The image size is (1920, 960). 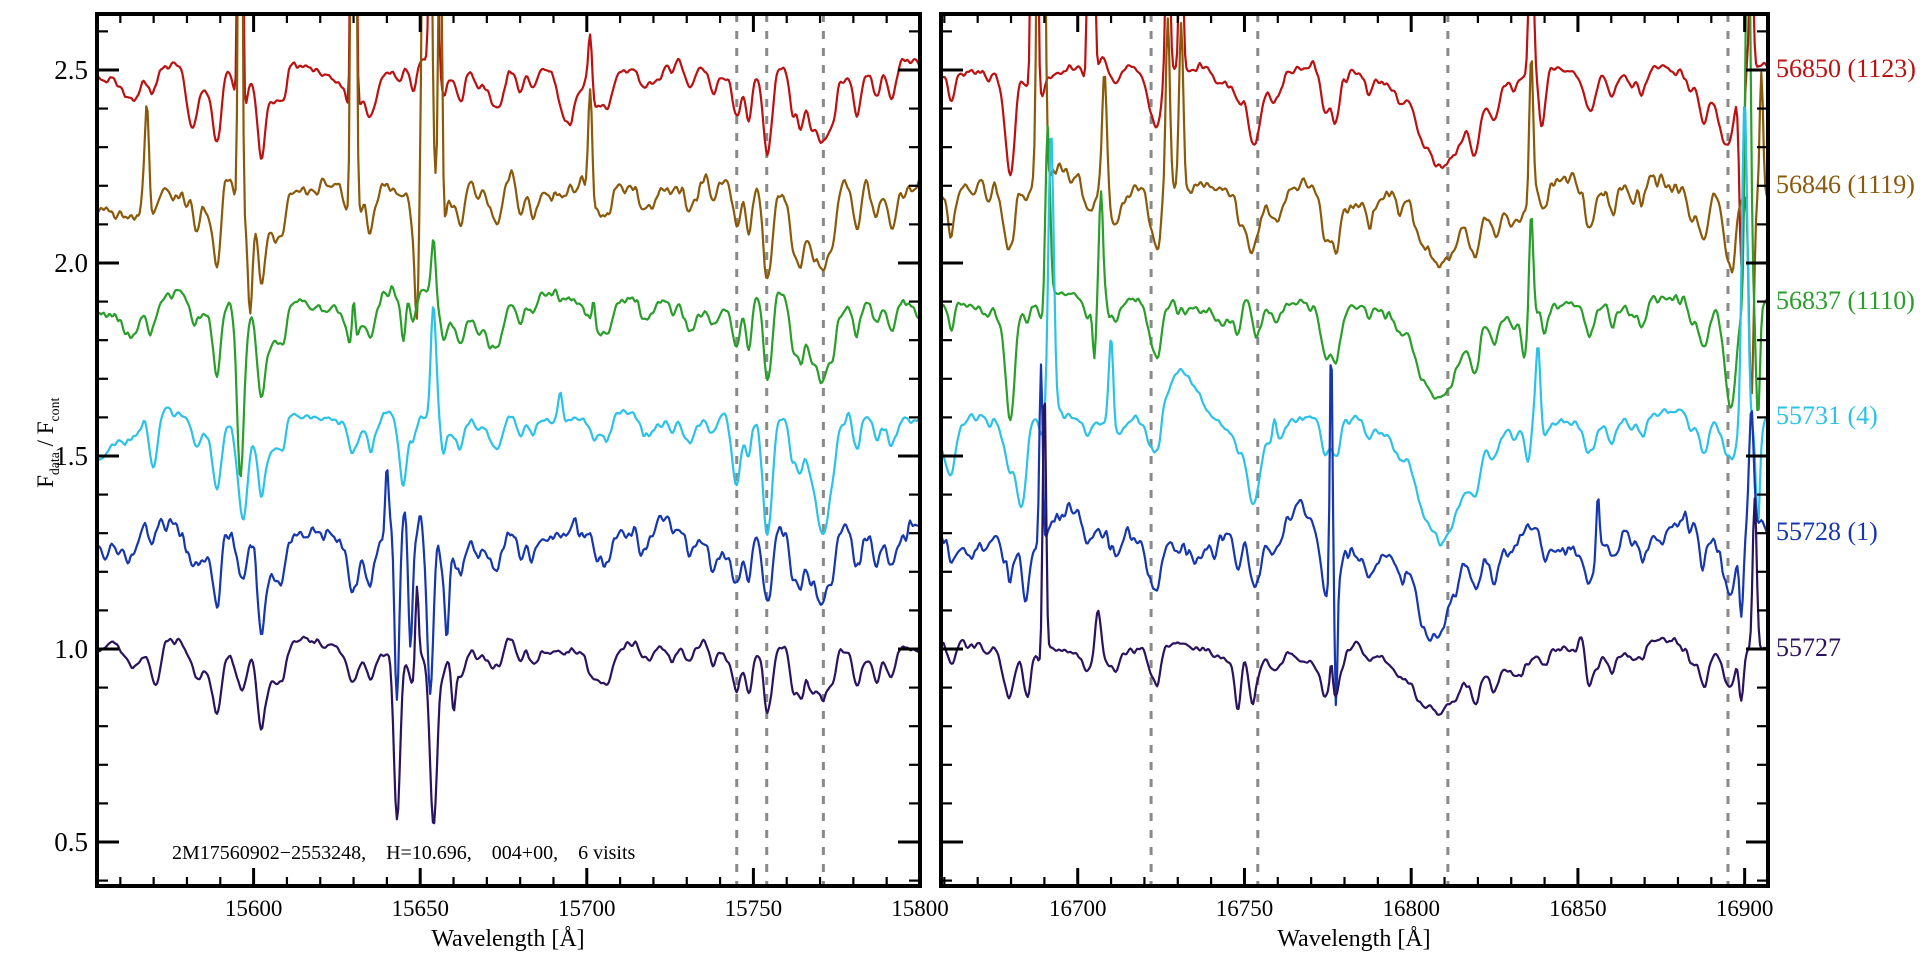 What do you see at coordinates (1745, 908) in the screenshot?
I see `x-tick-label: 16900` at bounding box center [1745, 908].